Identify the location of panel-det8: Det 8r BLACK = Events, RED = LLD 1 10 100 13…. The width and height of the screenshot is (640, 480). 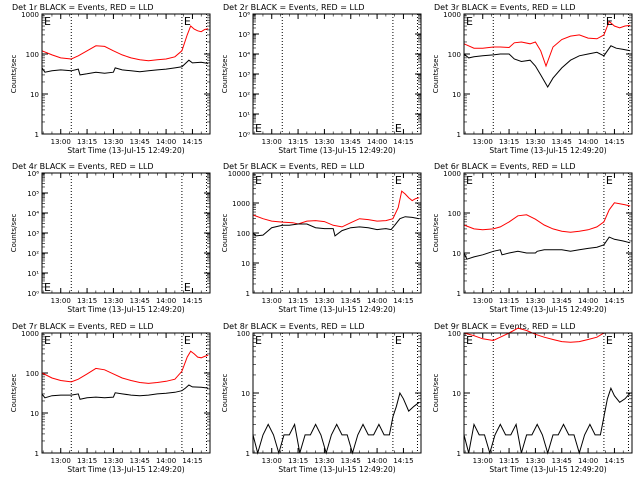
(321, 398).